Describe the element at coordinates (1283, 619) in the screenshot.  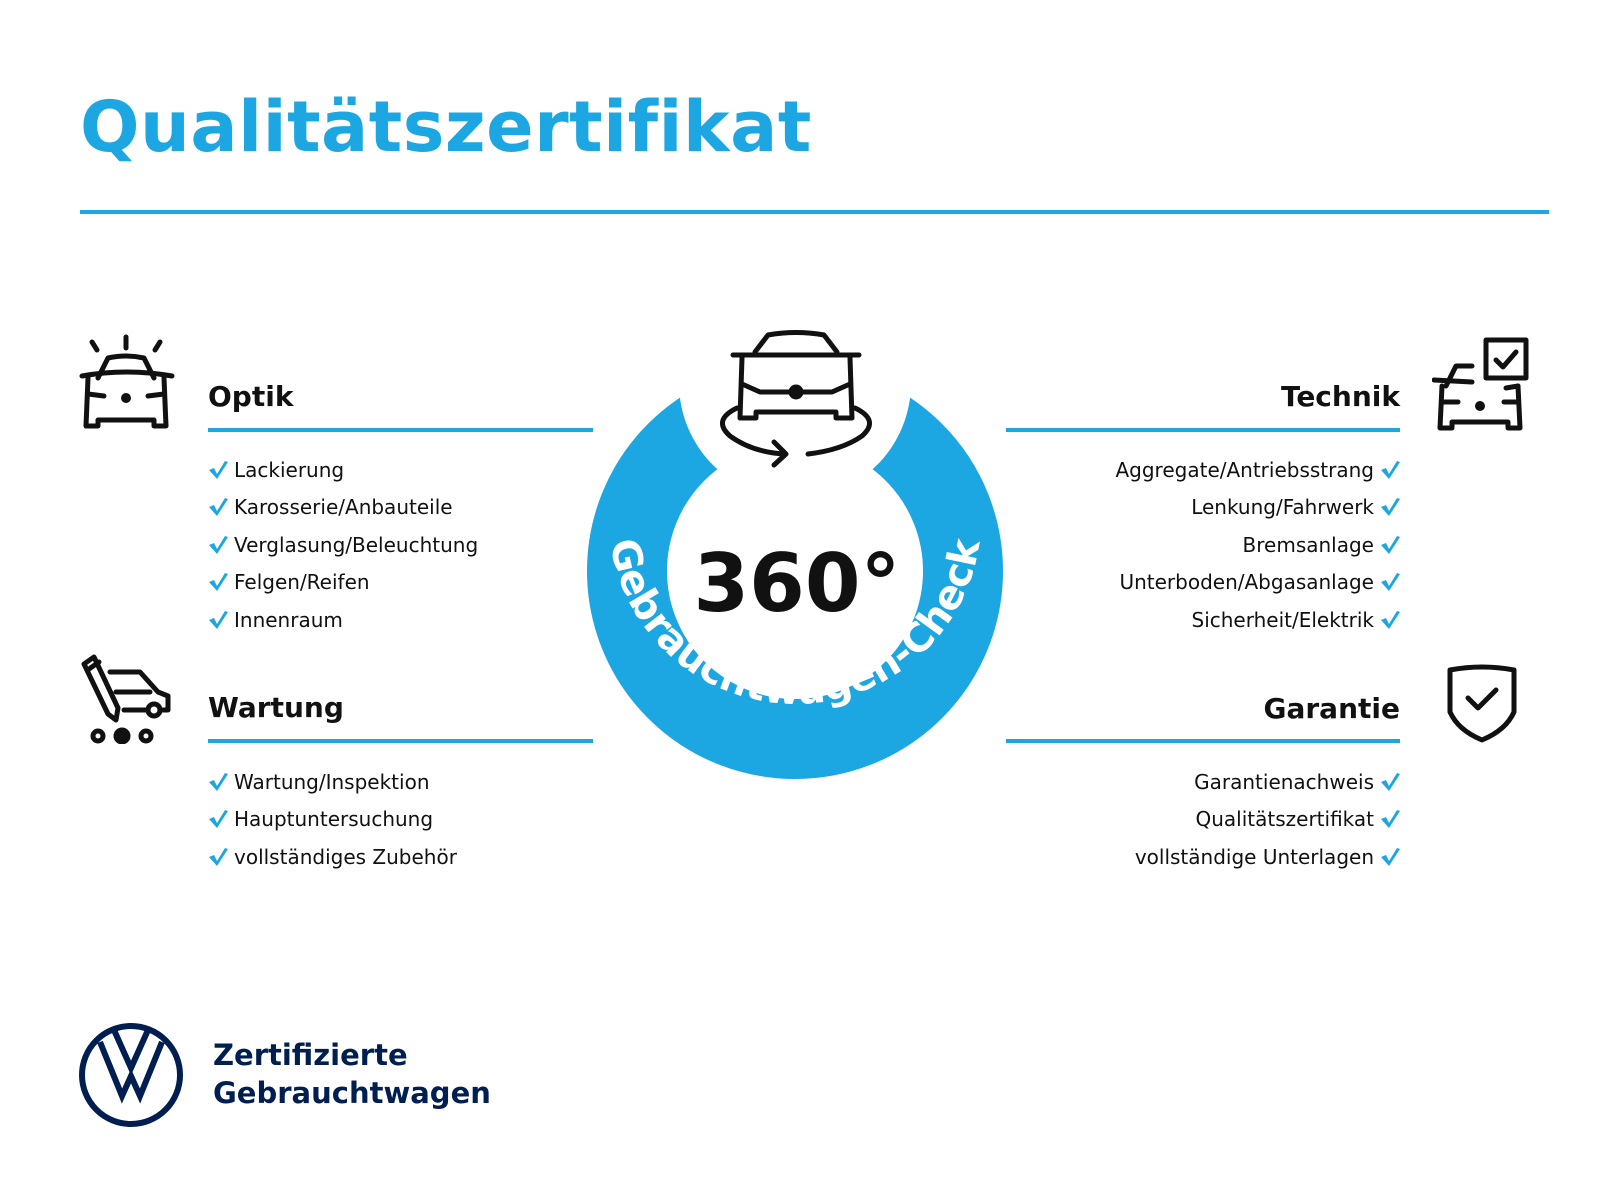
I see `item-label: Sicherheit/Elektrik` at that location.